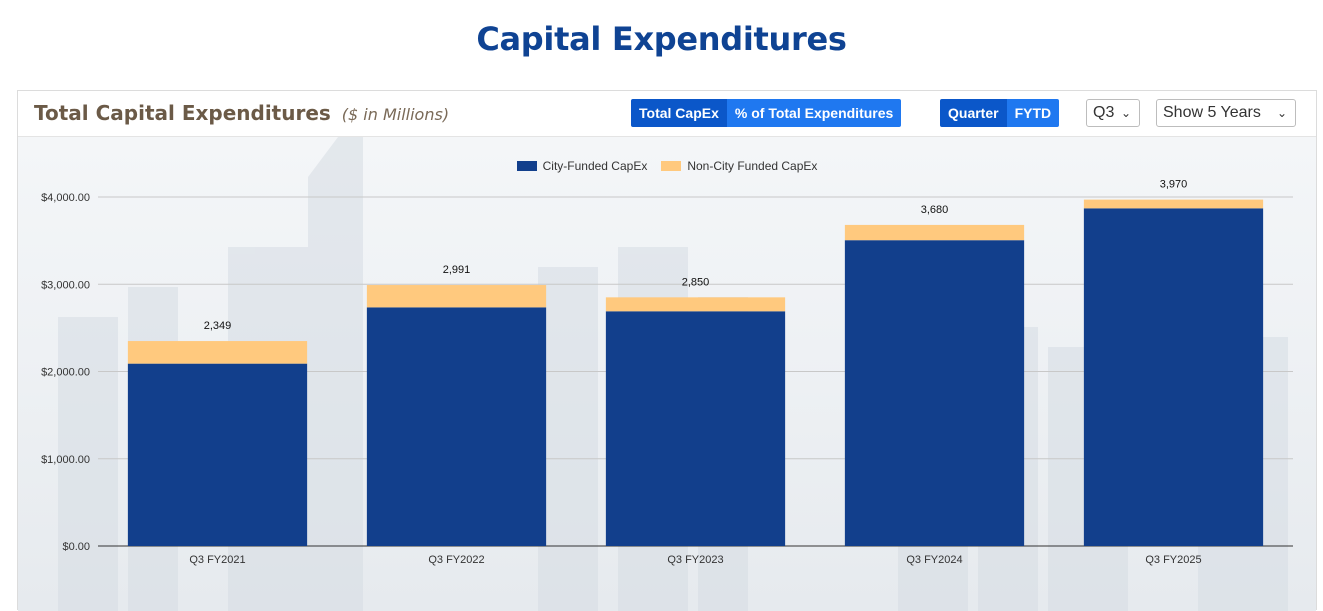 The height and width of the screenshot is (611, 1323). Describe the element at coordinates (595, 166) in the screenshot. I see `legend-label-city: City-Funded CapEx` at that location.